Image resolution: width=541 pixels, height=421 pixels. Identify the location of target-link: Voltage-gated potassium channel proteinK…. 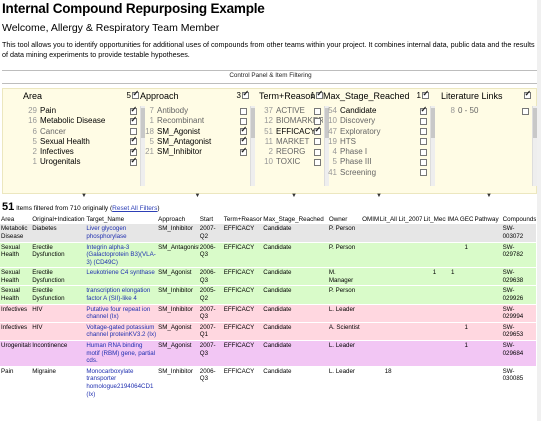
(121, 331).